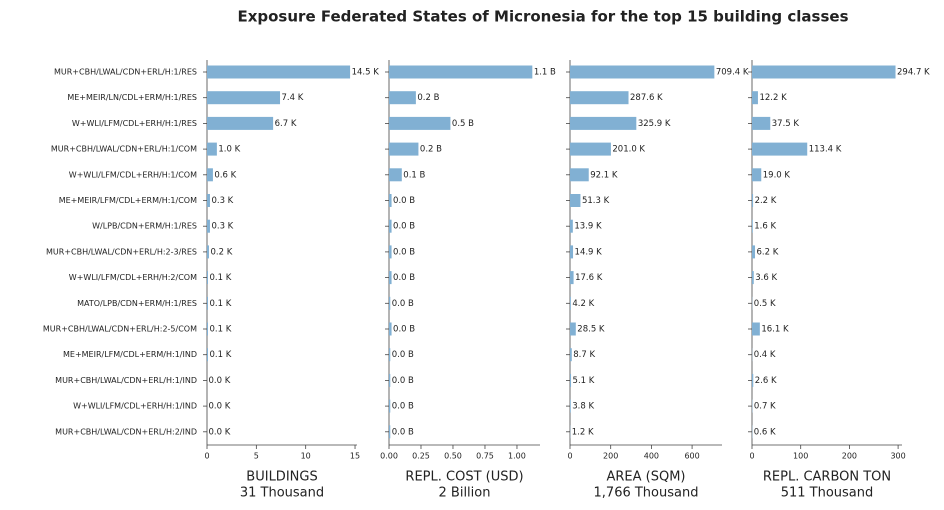 This screenshot has height=510, width=944. Describe the element at coordinates (124, 149) in the screenshot. I see `y-tick-label: MUR+CBH/LWAL/CDN+ERL/H:1/COM` at that location.